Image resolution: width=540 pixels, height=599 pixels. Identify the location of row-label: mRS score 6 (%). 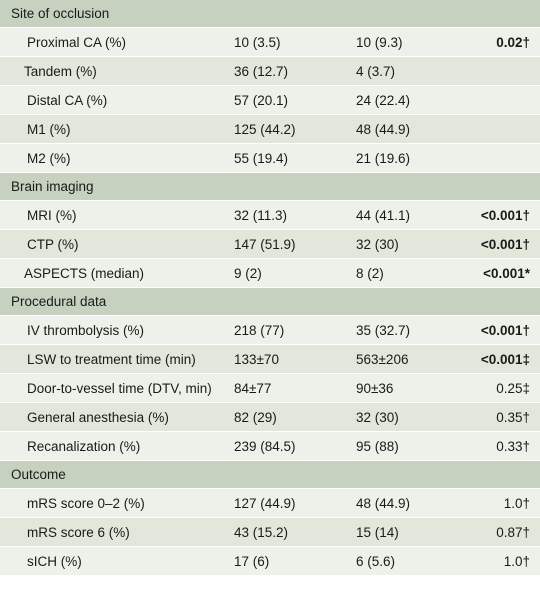
(117, 532).